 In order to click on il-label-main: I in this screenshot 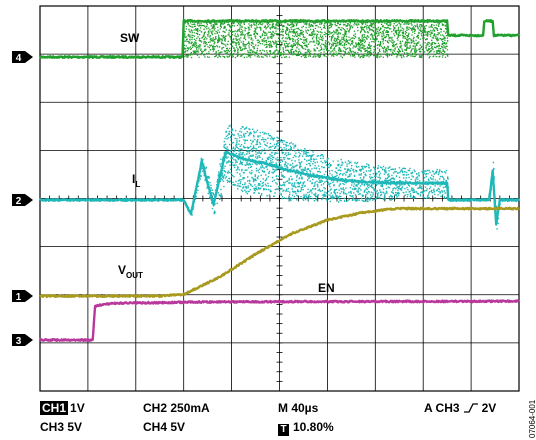, I will do `click(133, 179)`.